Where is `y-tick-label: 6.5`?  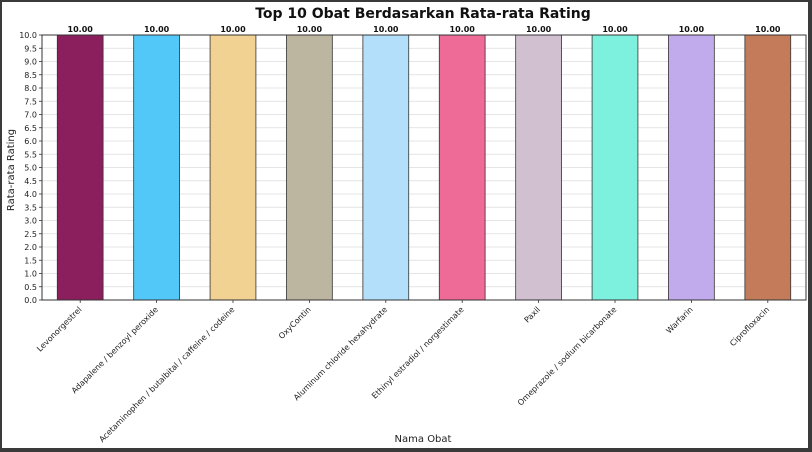
y-tick-label: 6.5 is located at coordinates (30, 128).